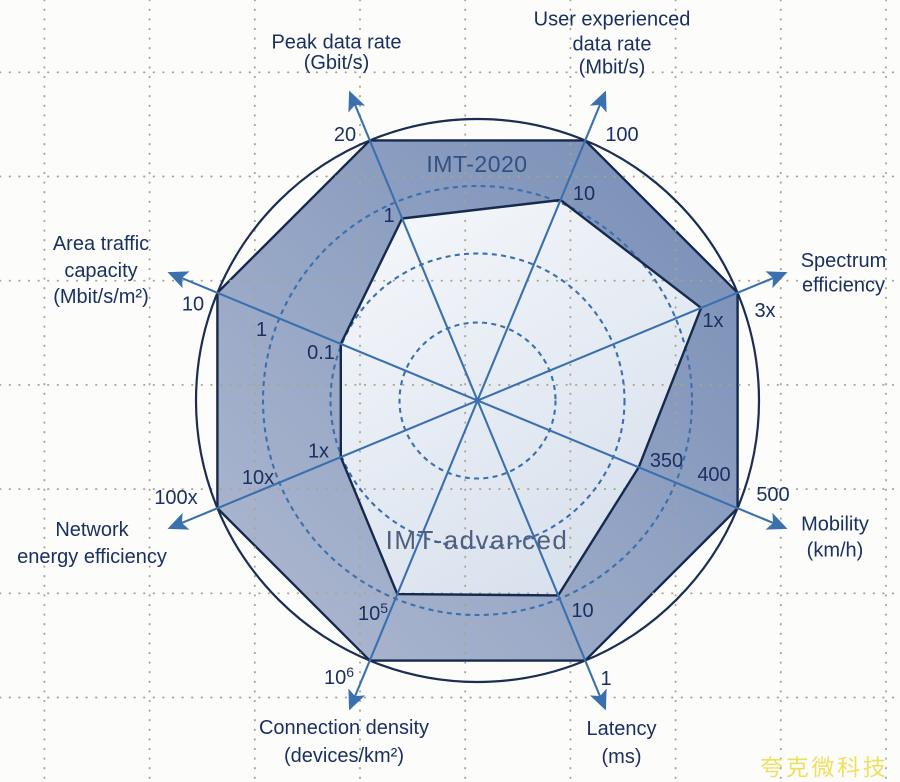 The width and height of the screenshot is (900, 782). I want to click on svg-text: data rate, so click(612, 45).